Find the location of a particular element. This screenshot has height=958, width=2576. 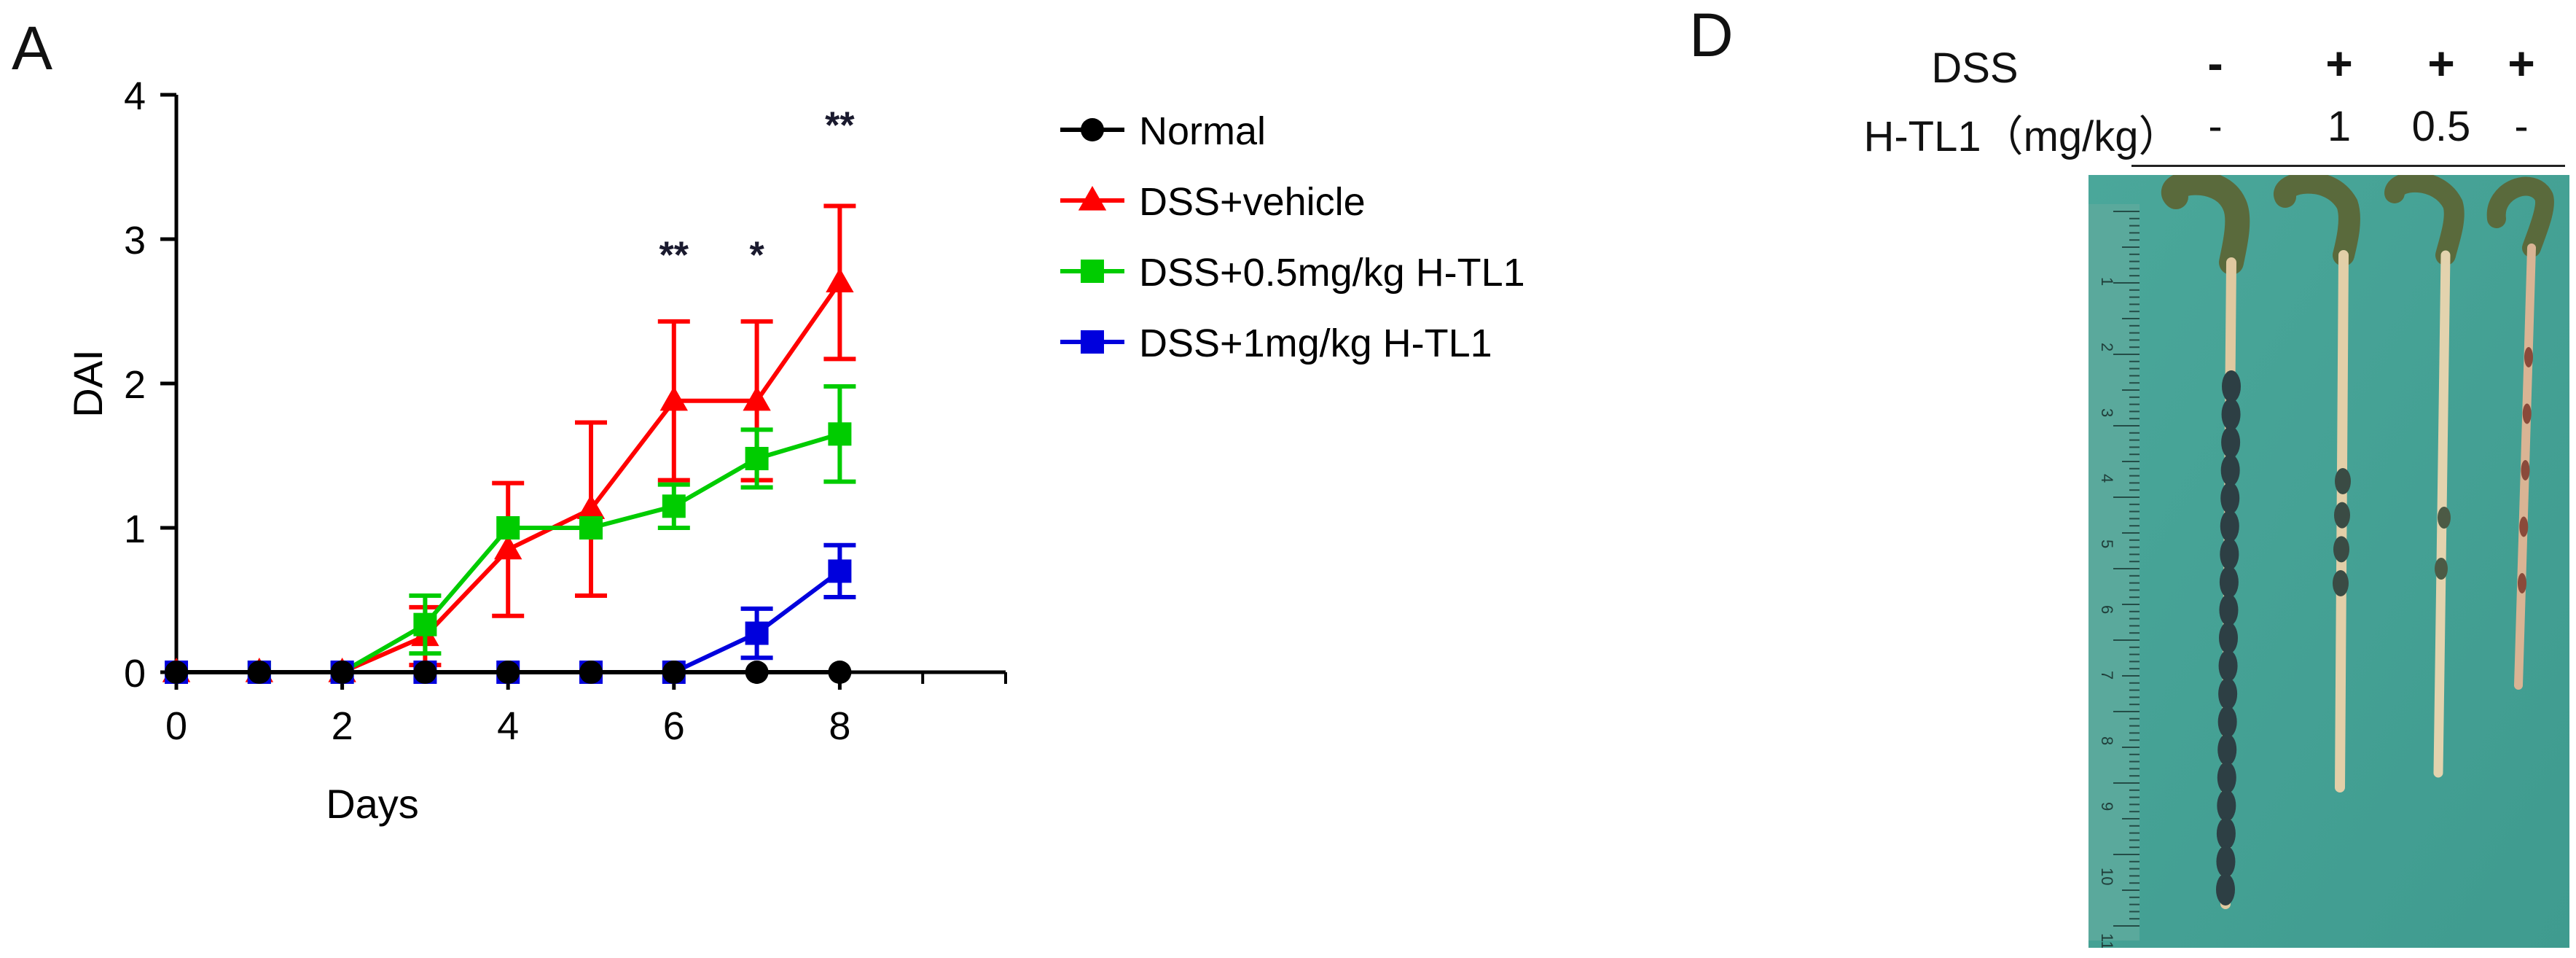

dose-col-2: 1 is located at coordinates (2339, 126).